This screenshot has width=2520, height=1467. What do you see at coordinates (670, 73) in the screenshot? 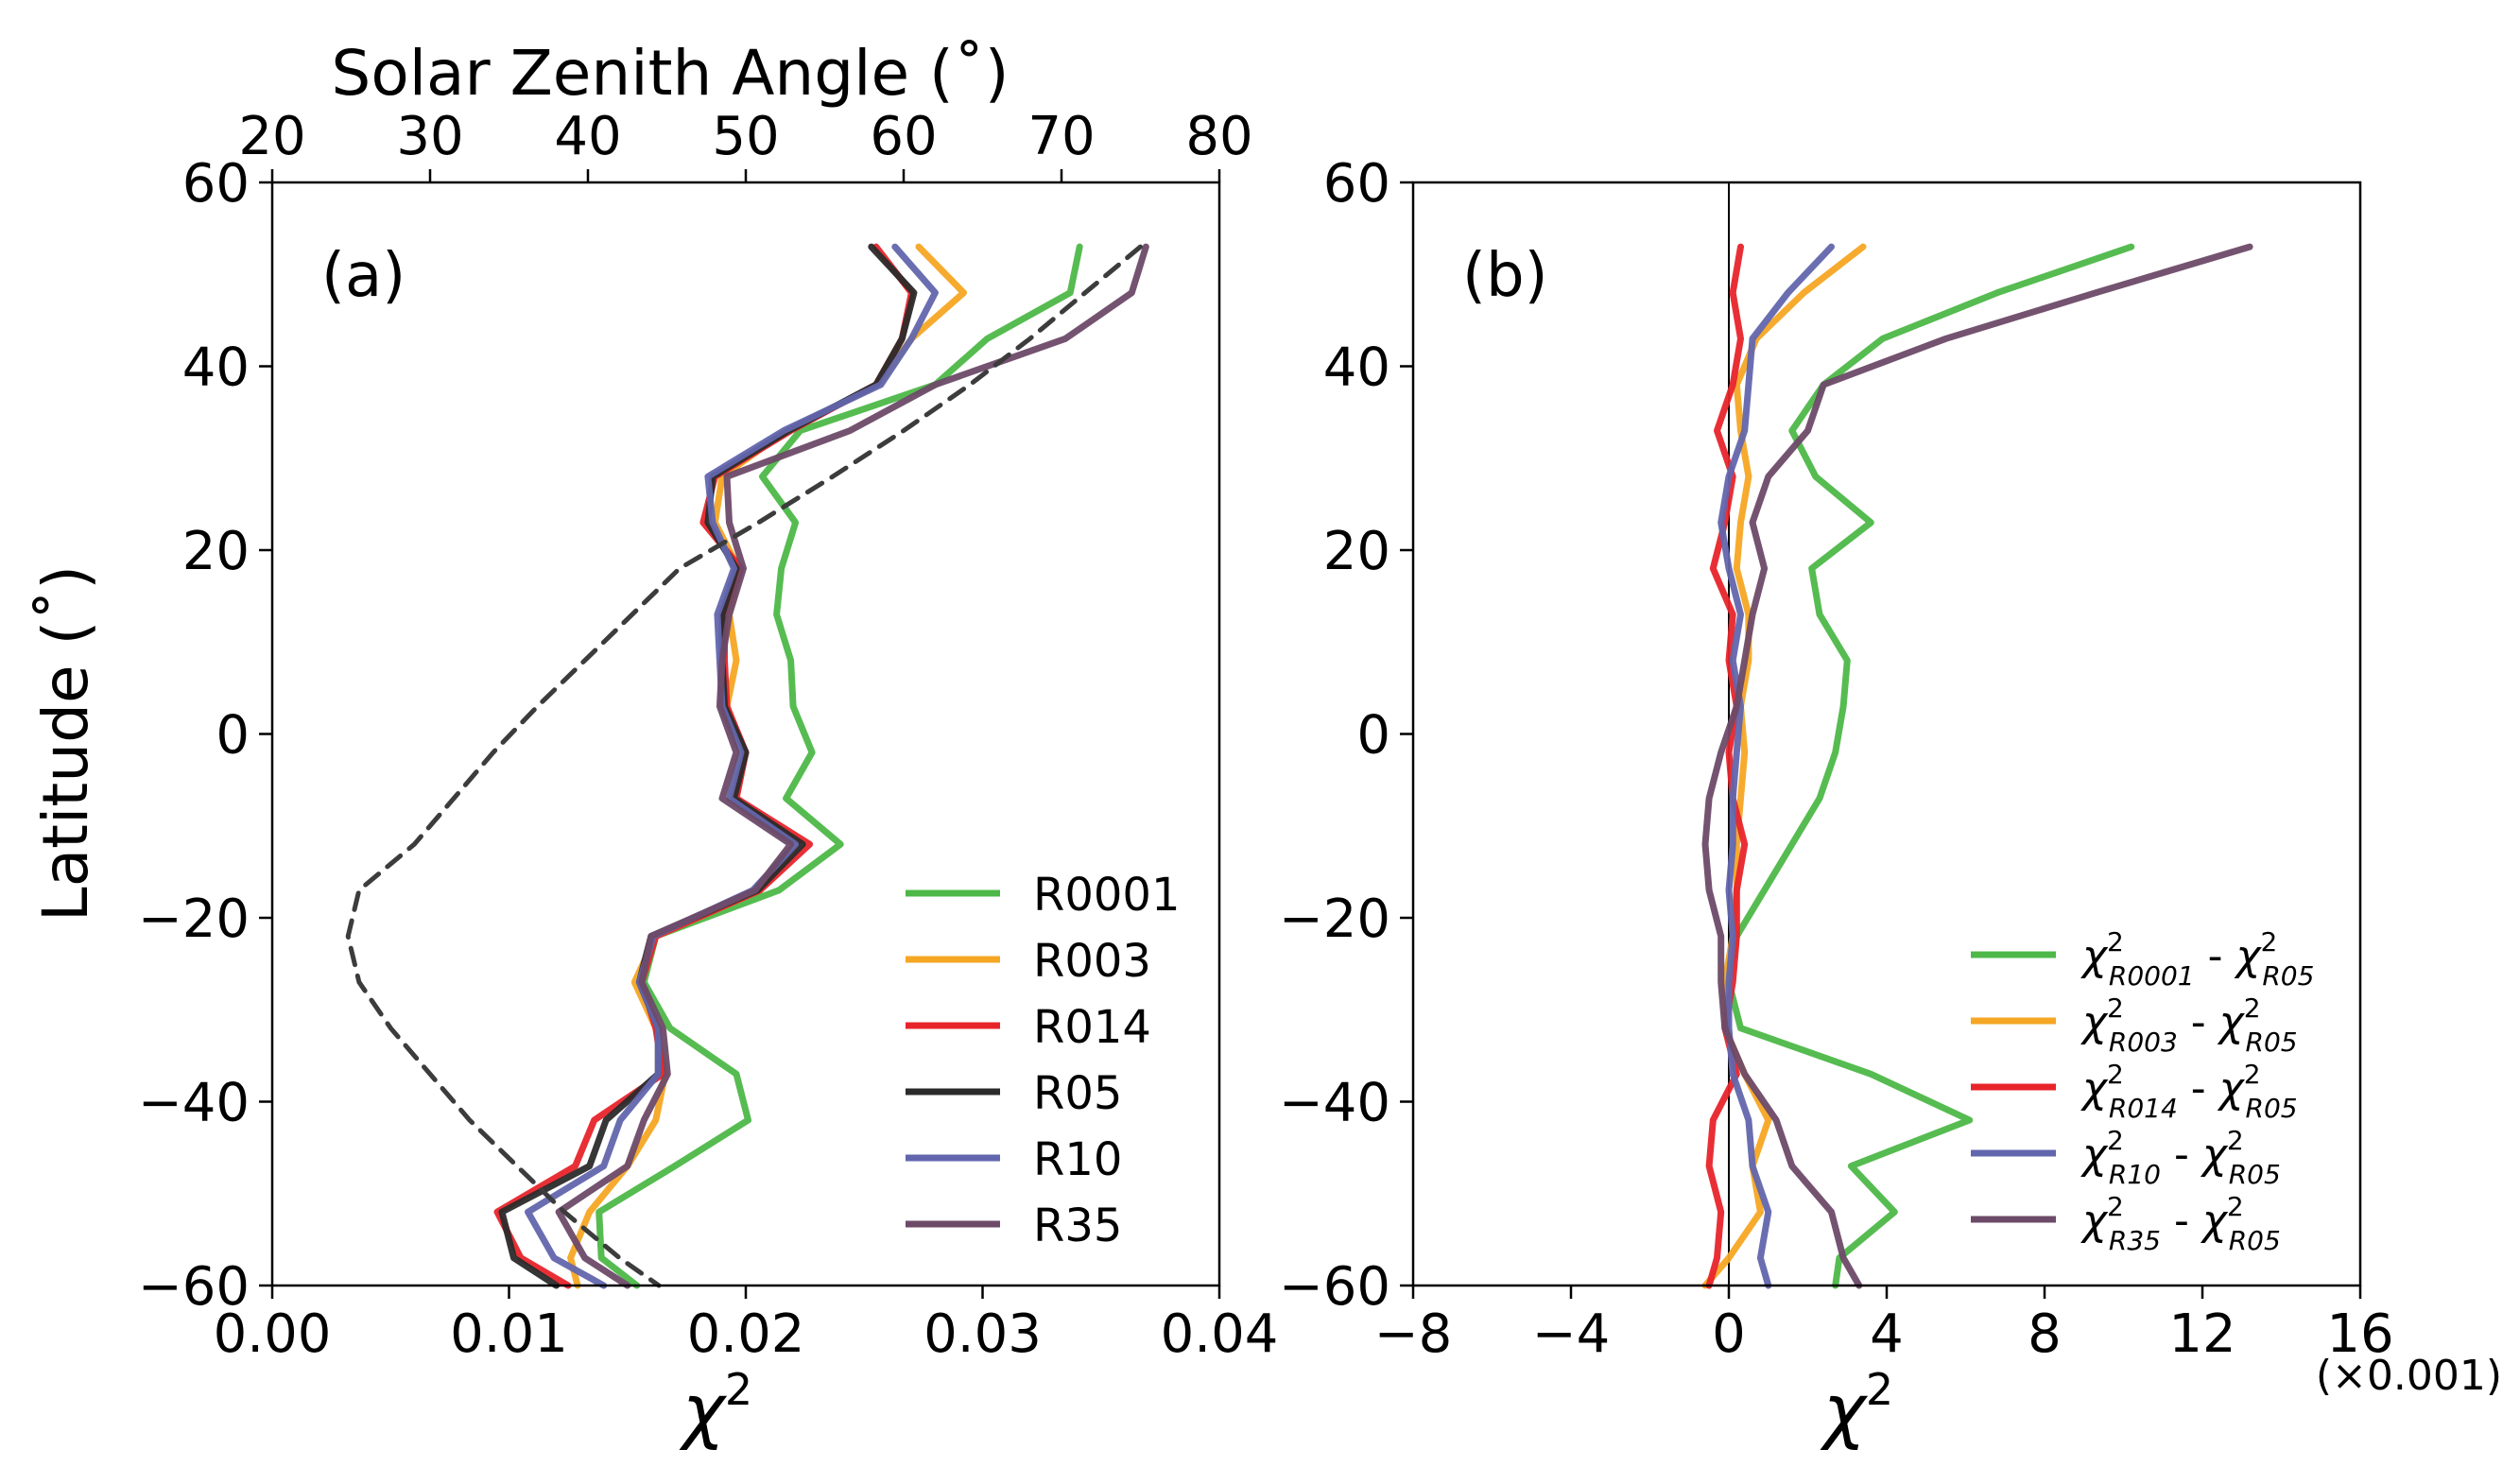
I see `top-axis-title: Solar Zenith Angle (˚)` at bounding box center [670, 73].